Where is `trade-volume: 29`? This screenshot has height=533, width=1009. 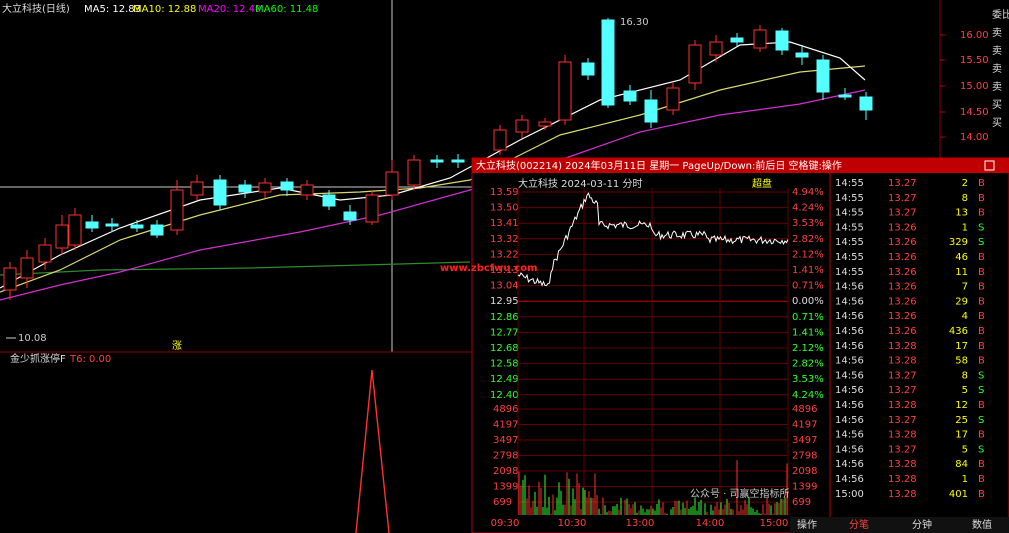
trade-volume: 29 is located at coordinates (961, 301).